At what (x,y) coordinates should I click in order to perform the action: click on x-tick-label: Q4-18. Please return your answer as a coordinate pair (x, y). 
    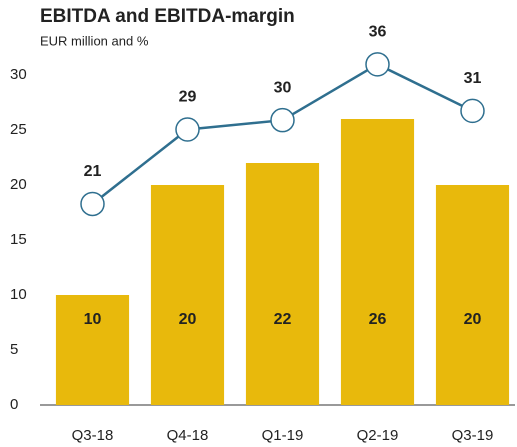
    Looking at the image, I should click on (188, 435).